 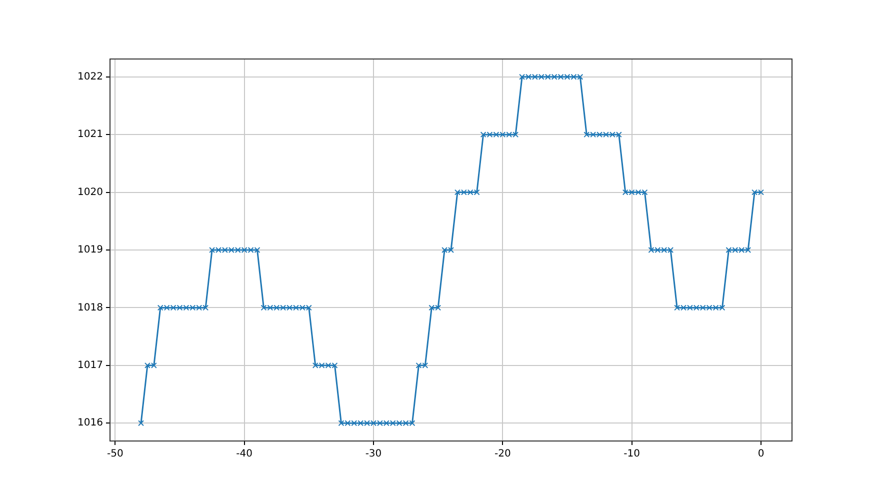 What do you see at coordinates (244, 454) in the screenshot?
I see `x-tick-label: -40` at bounding box center [244, 454].